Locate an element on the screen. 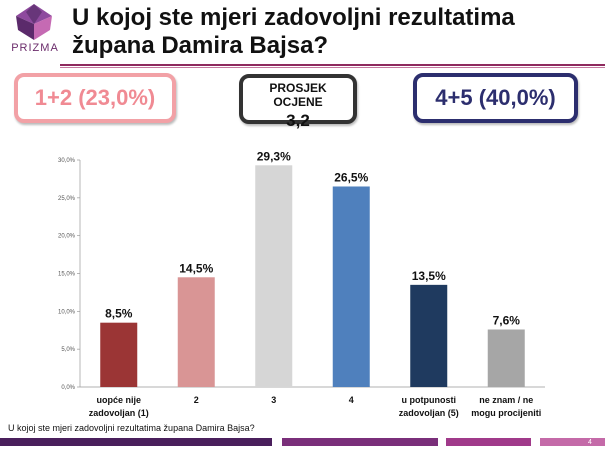 This screenshot has width=605, height=453. satisfied-summary-value: 4+5 (40,0%) is located at coordinates (495, 97).